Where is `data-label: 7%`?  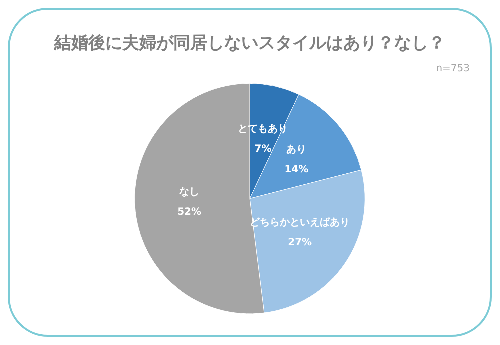 data-label: 7% is located at coordinates (263, 150).